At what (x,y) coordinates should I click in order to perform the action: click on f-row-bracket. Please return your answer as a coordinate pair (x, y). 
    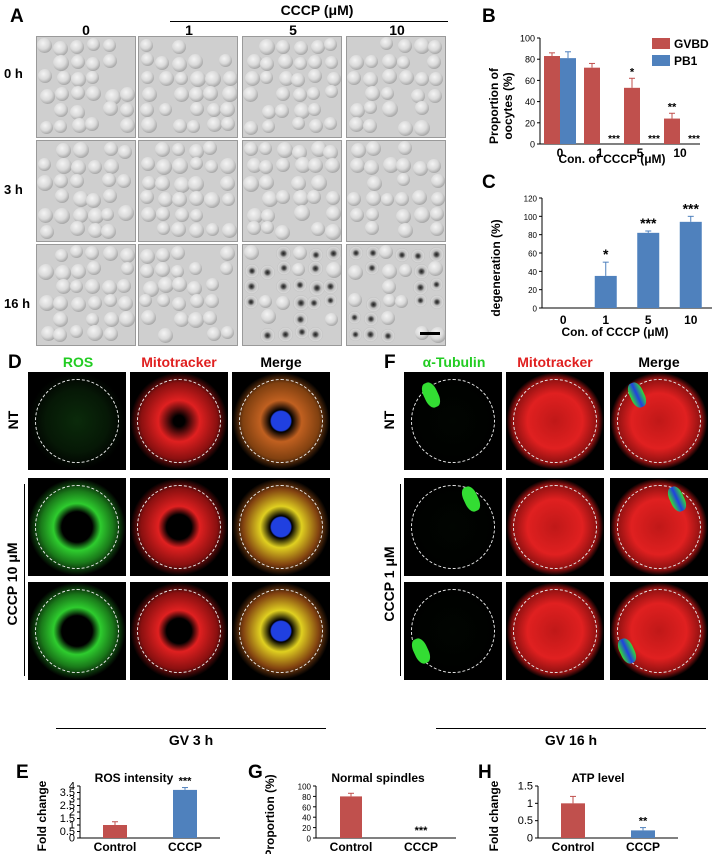
    Looking at the image, I should click on (400, 580).